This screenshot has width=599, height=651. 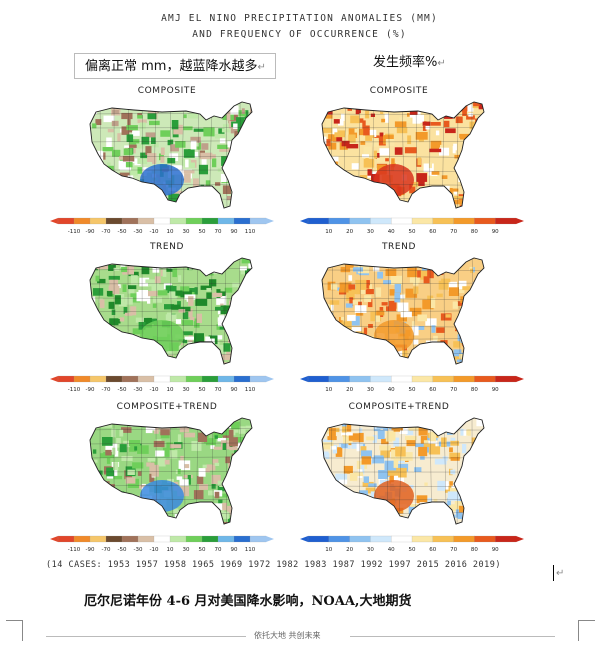 What do you see at coordinates (171, 471) in the screenshot?
I see `us-map-anomaly-composite-trend` at bounding box center [171, 471].